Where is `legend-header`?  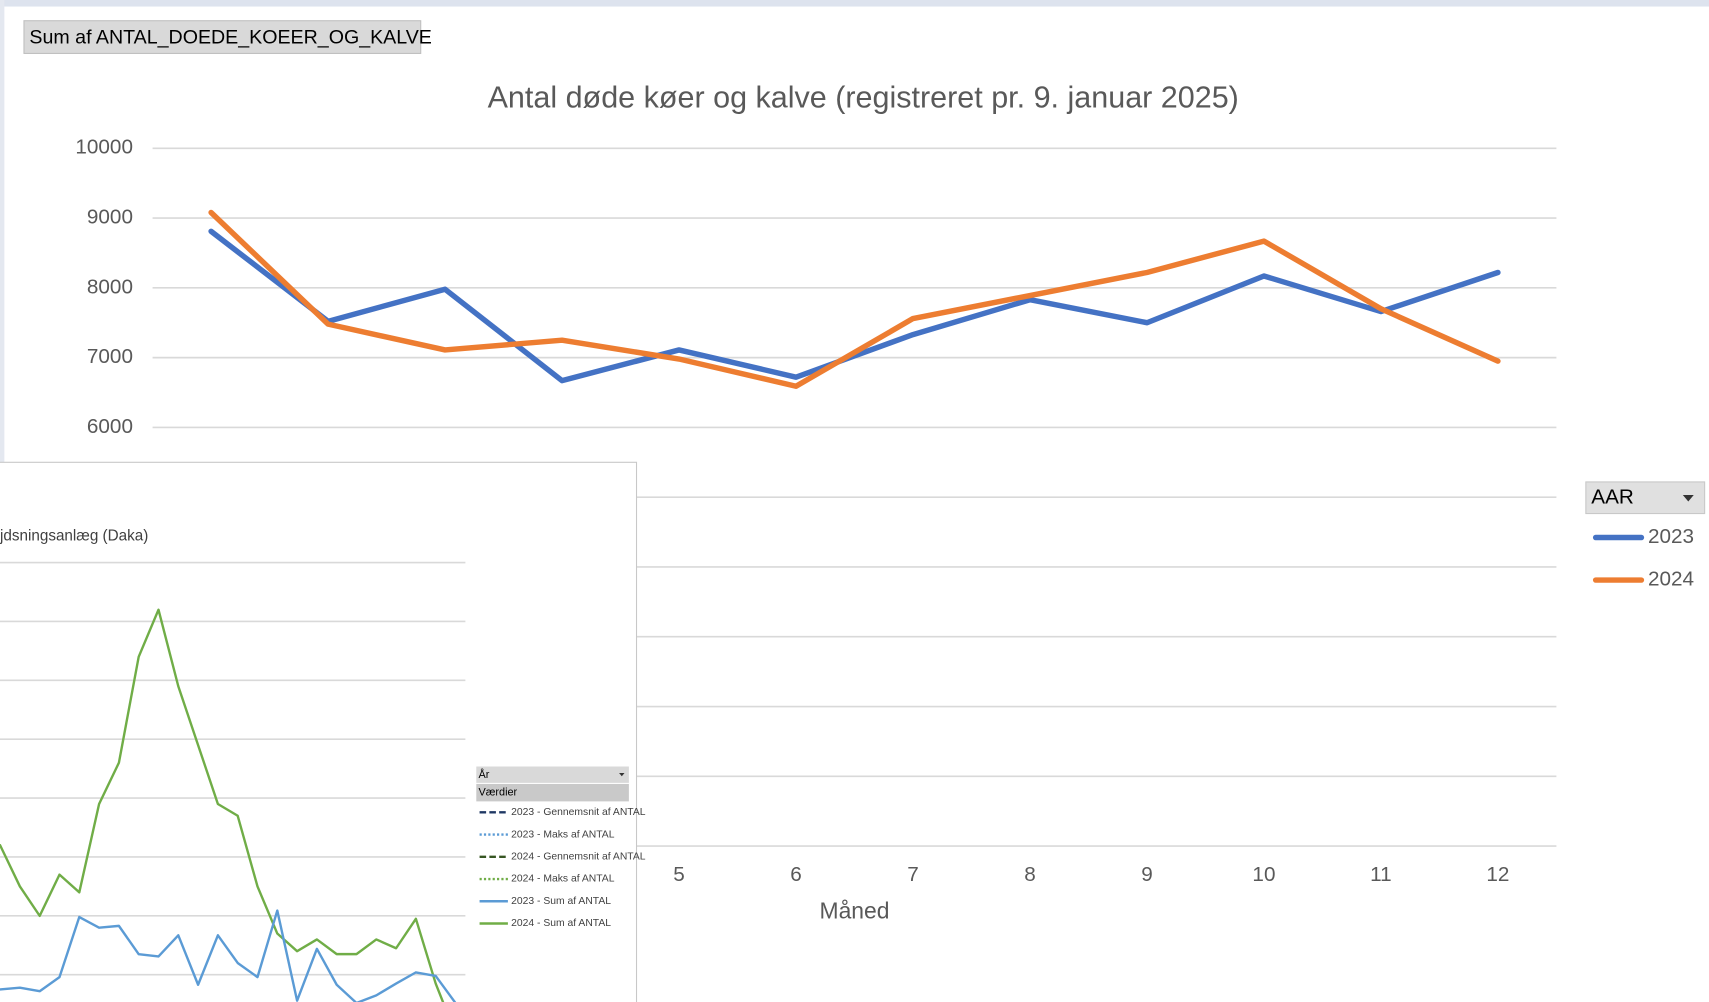
legend-header is located at coordinates (552, 774).